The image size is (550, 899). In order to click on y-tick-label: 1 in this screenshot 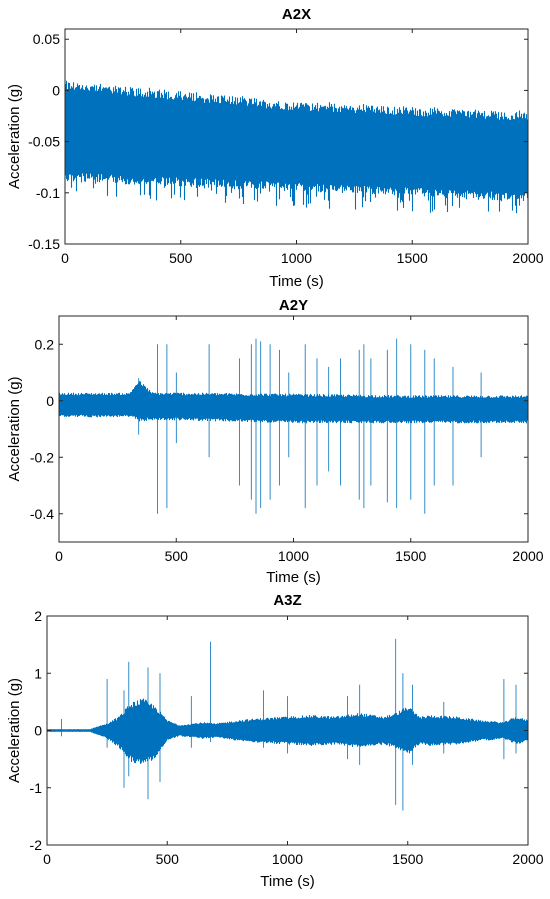, I will do `click(38, 673)`.